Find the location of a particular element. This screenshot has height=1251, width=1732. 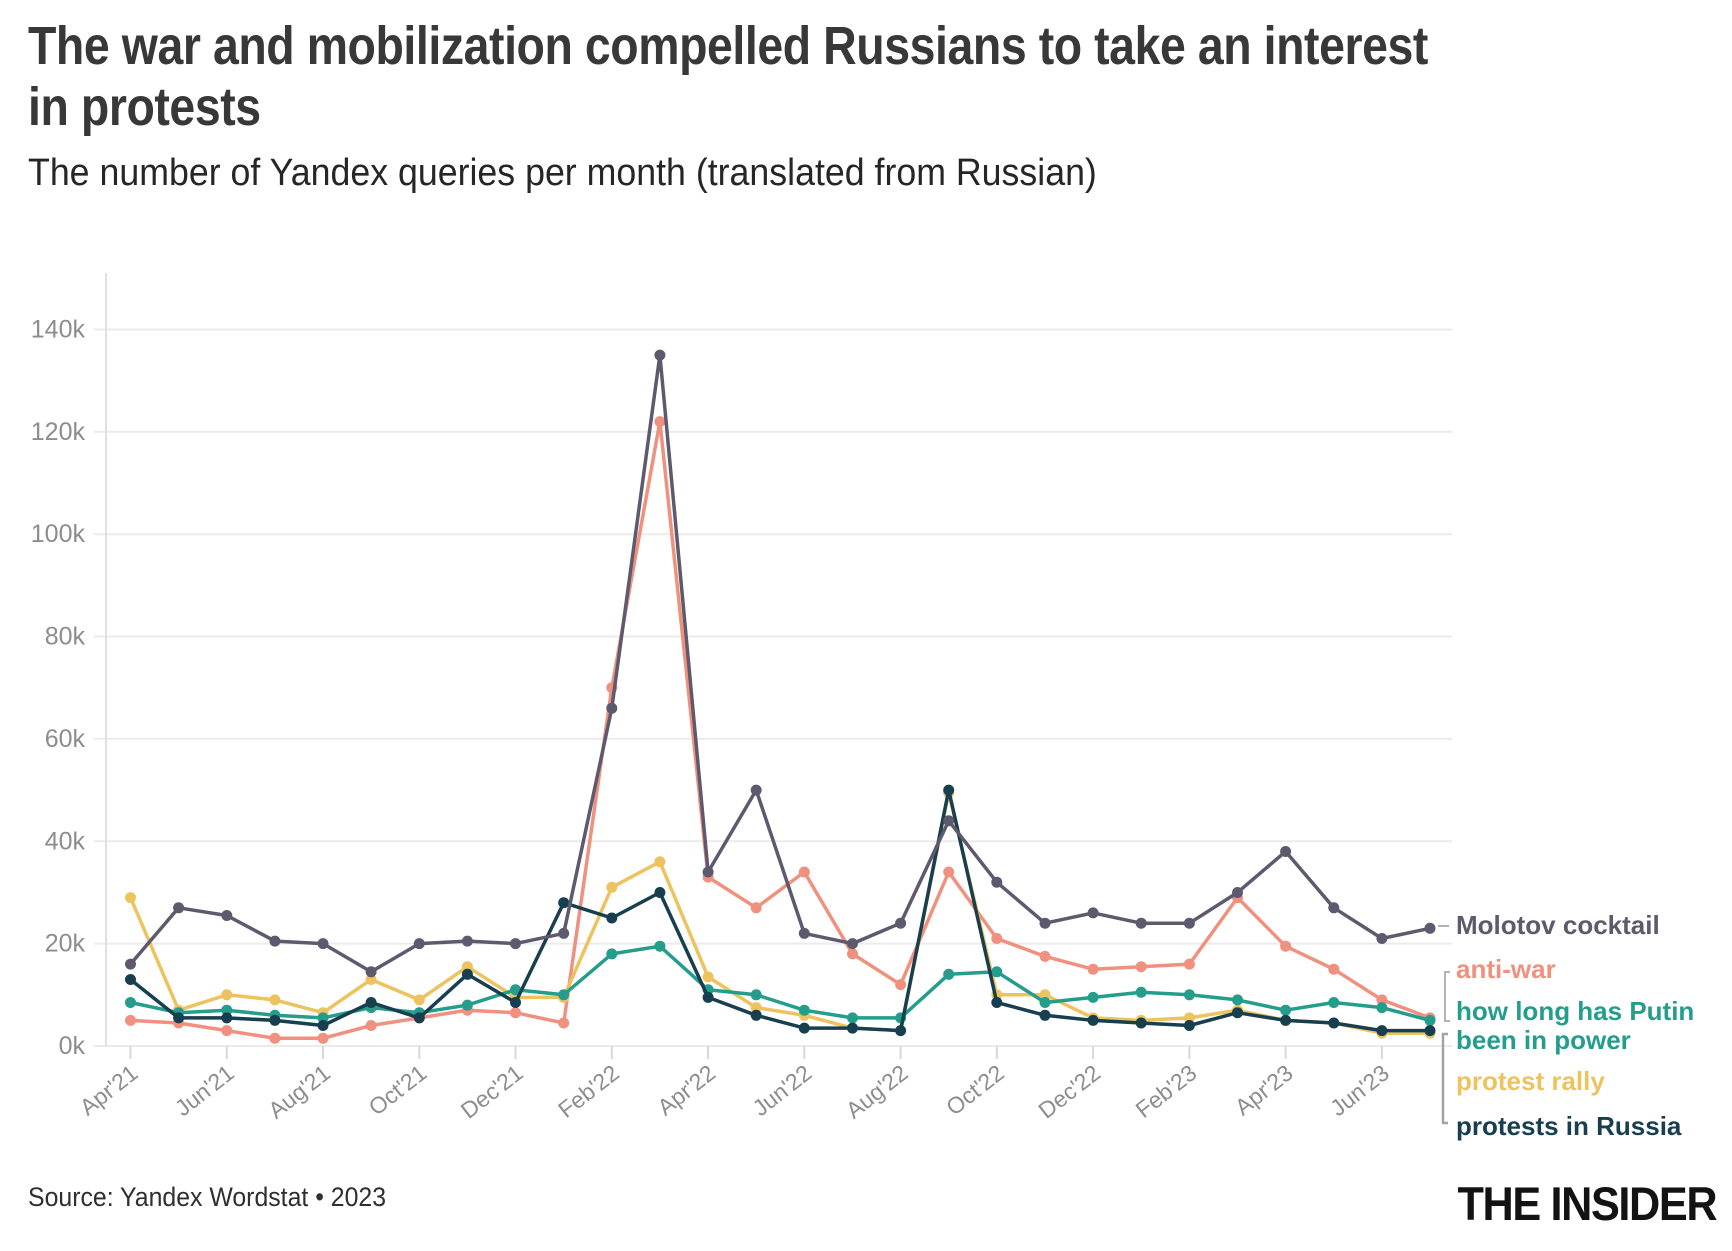

y-axis-tick-label: 0k is located at coordinates (72, 1046).